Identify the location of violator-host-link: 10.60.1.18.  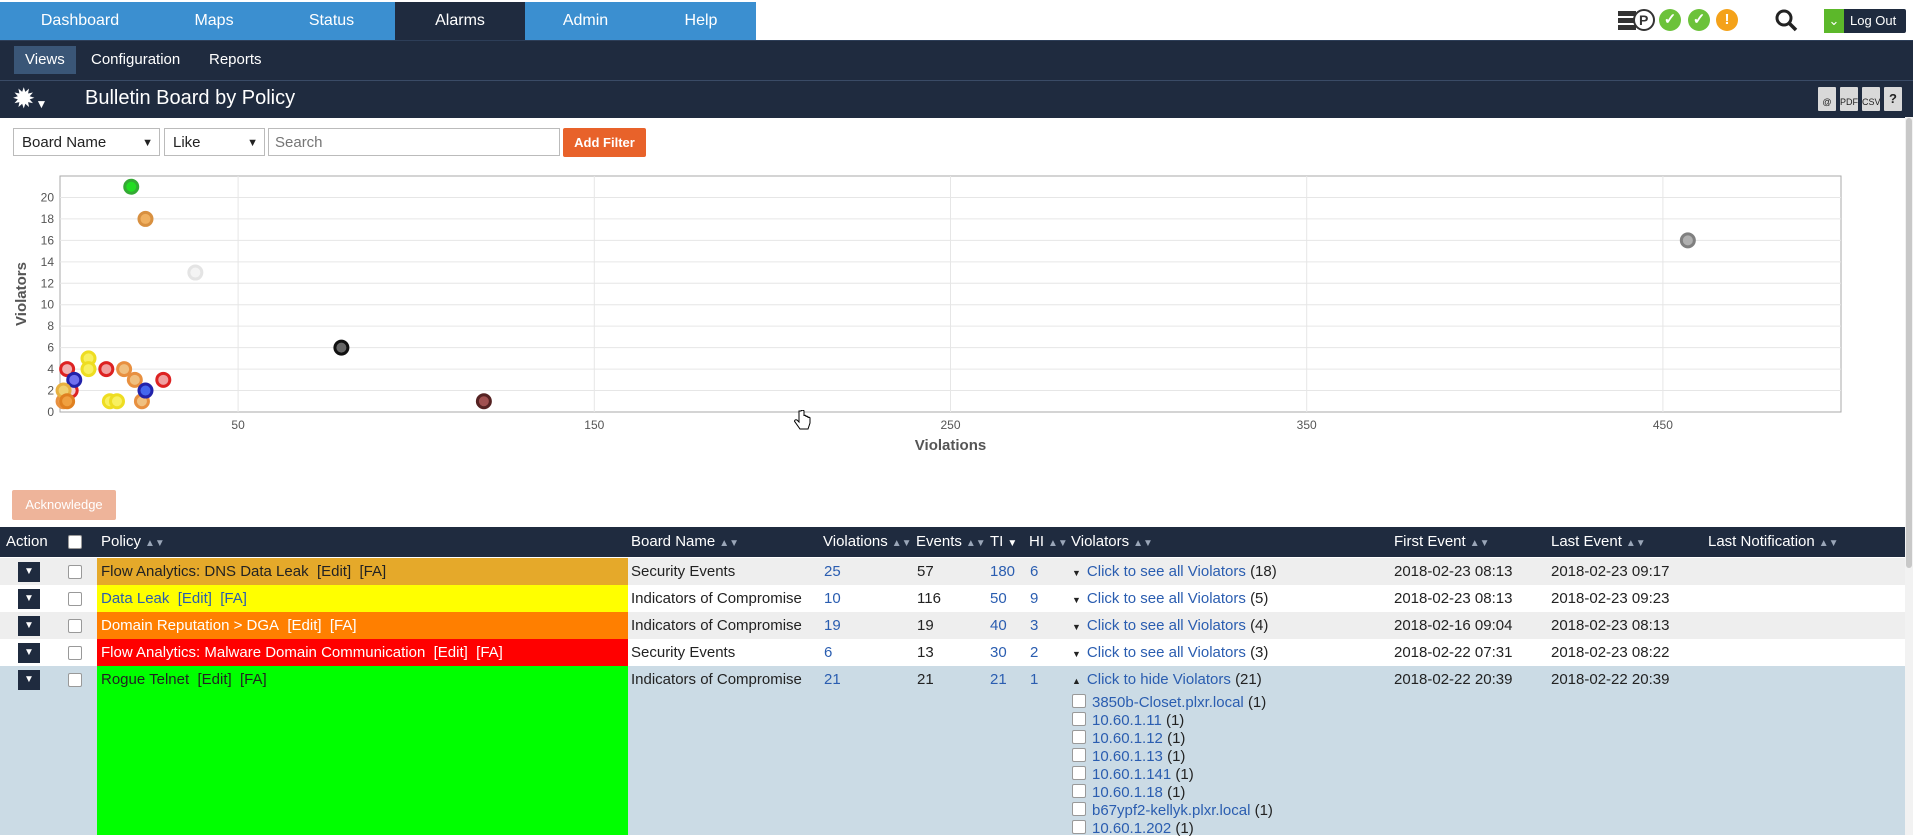
(1127, 792).